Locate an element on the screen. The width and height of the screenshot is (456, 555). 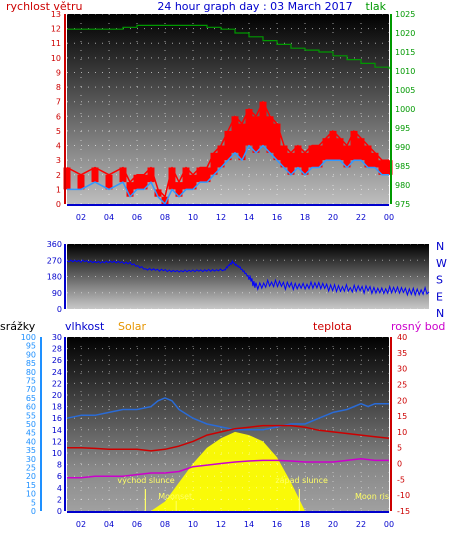
humidity-tick-label: 26 is located at coordinates (57, 360).